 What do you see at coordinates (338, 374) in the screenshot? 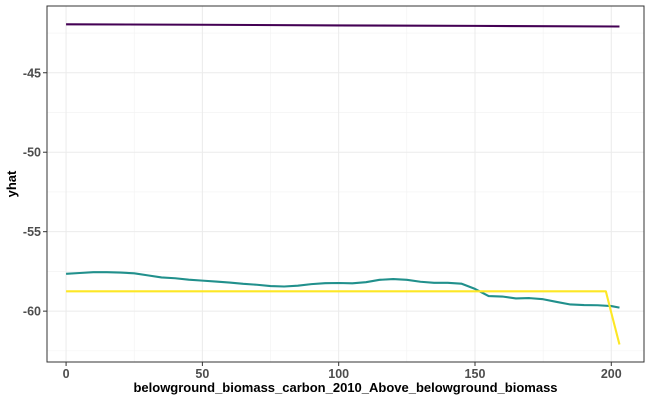
I see `x-tick-label: 100` at bounding box center [338, 374].